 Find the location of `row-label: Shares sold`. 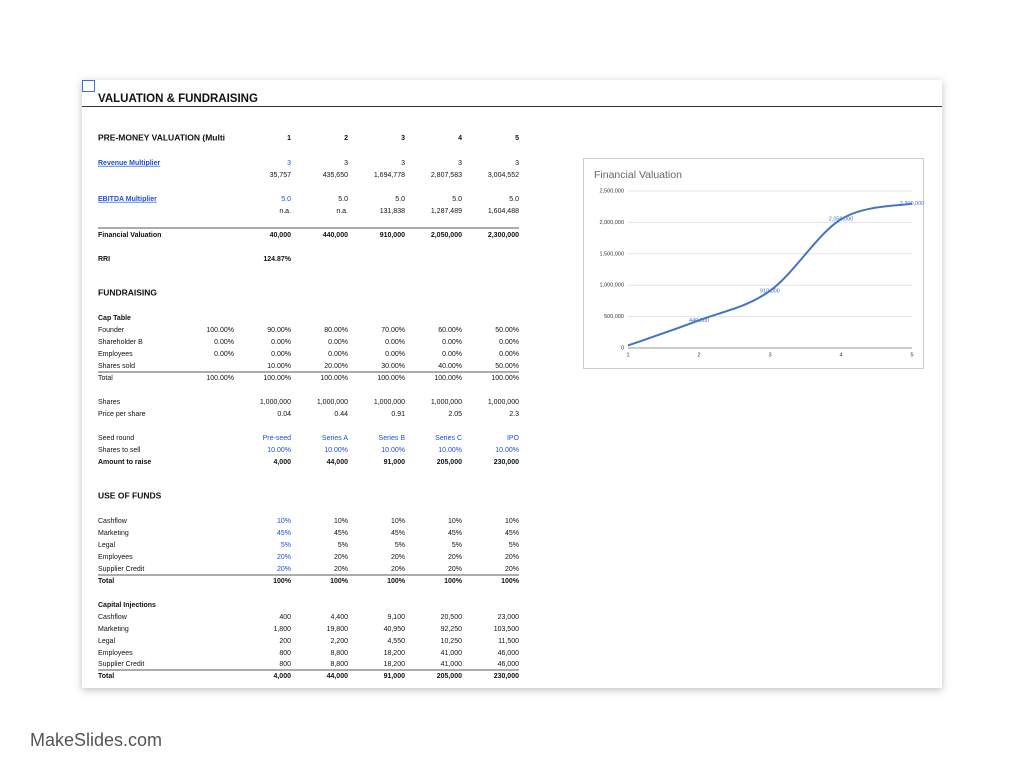

row-label: Shares sold is located at coordinates (116, 366).